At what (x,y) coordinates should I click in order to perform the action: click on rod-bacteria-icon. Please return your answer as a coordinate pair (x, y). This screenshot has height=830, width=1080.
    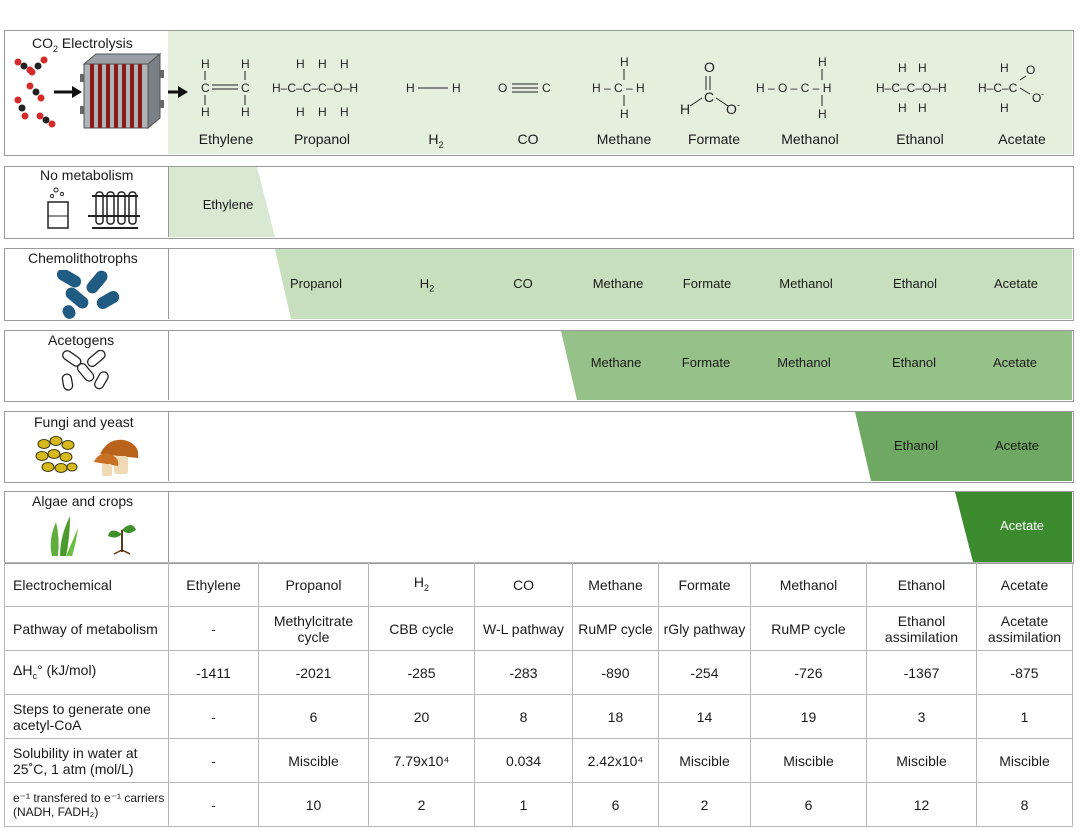
    Looking at the image, I should click on (85, 370).